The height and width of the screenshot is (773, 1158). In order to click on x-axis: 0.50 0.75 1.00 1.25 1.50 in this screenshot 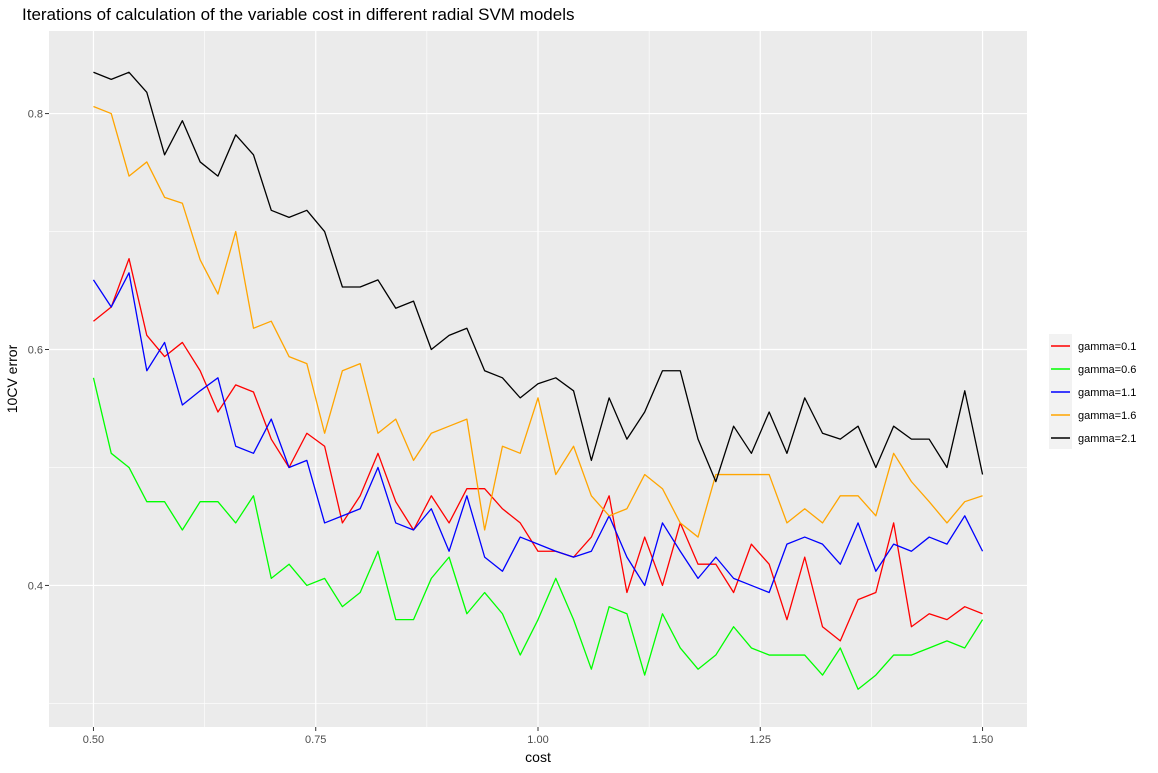, I will do `click(538, 736)`.